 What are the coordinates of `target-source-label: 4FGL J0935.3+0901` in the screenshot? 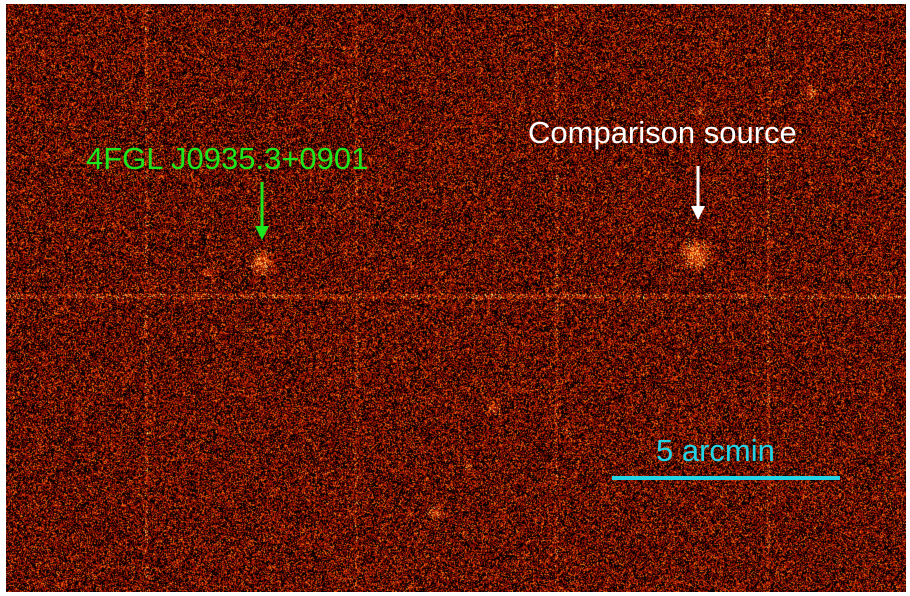 It's located at (227, 158).